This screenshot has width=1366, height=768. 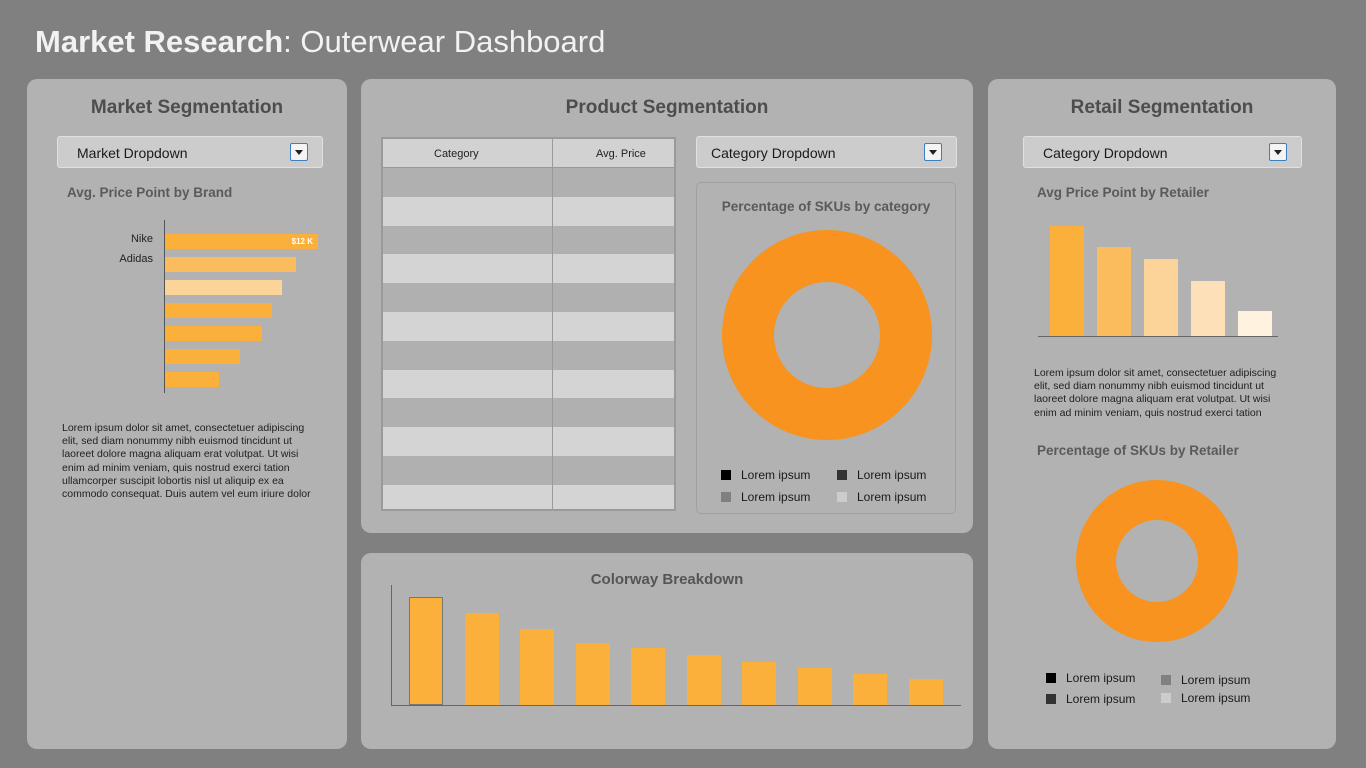 What do you see at coordinates (241, 241) in the screenshot?
I see `brand-bar: $12 K` at bounding box center [241, 241].